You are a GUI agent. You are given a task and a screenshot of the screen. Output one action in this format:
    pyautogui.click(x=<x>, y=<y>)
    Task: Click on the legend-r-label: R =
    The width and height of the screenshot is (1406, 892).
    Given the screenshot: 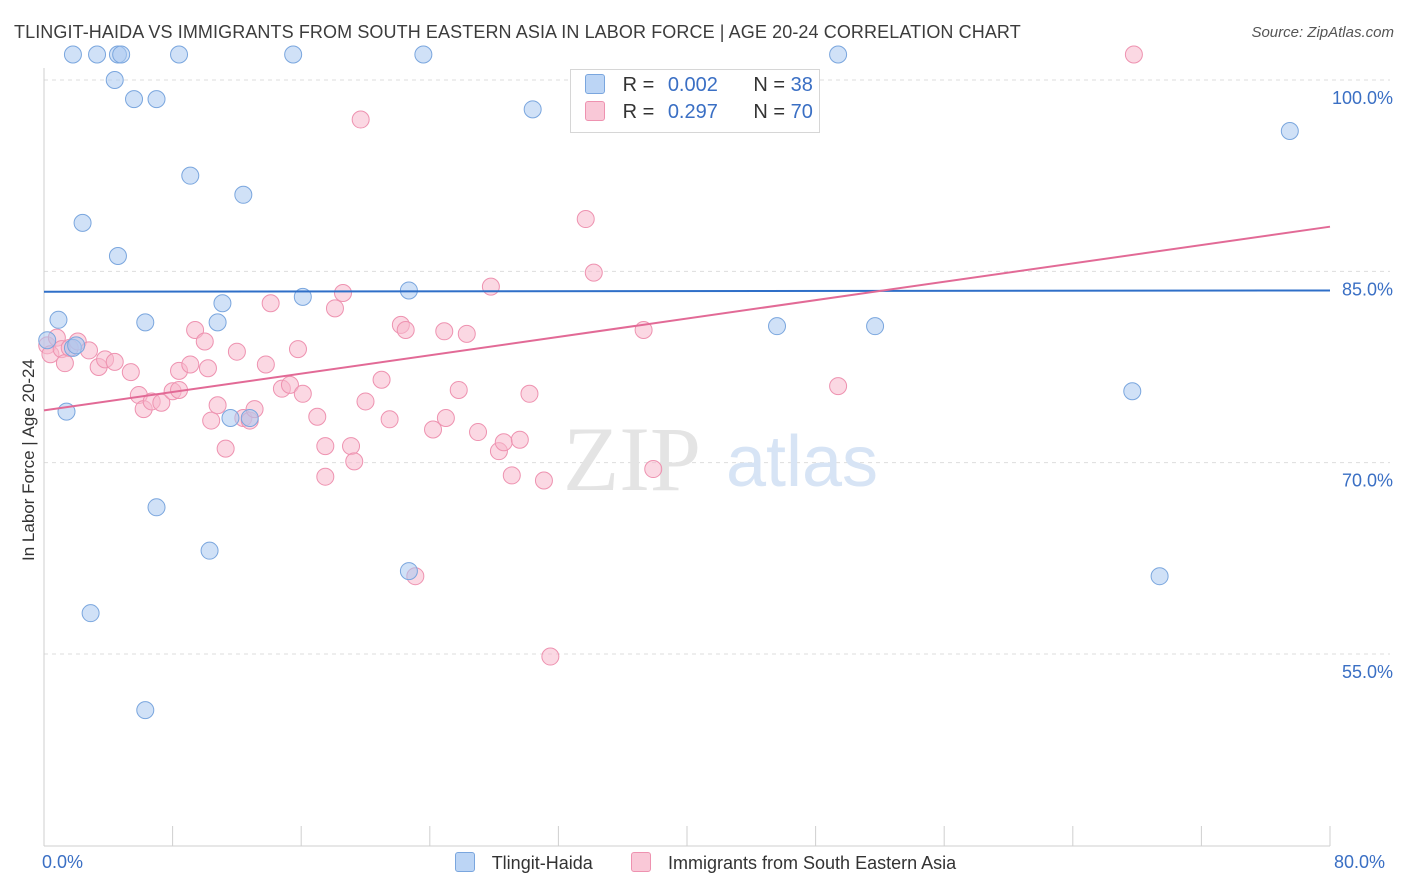 What is the action you would take?
    pyautogui.click(x=638, y=85)
    